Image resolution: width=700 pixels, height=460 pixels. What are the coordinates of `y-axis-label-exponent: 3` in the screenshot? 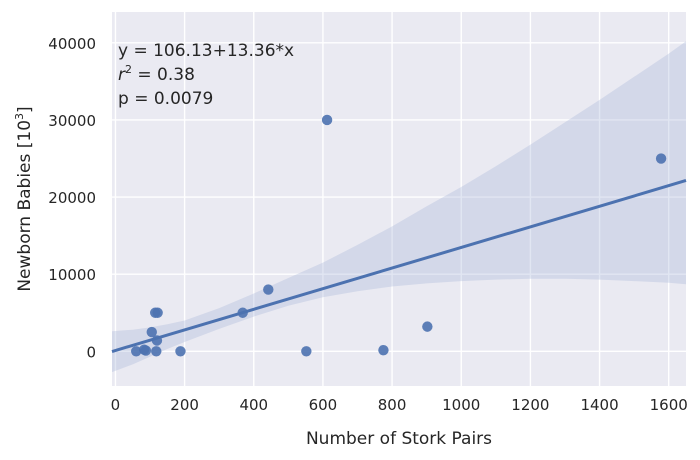 It's located at (19, 116).